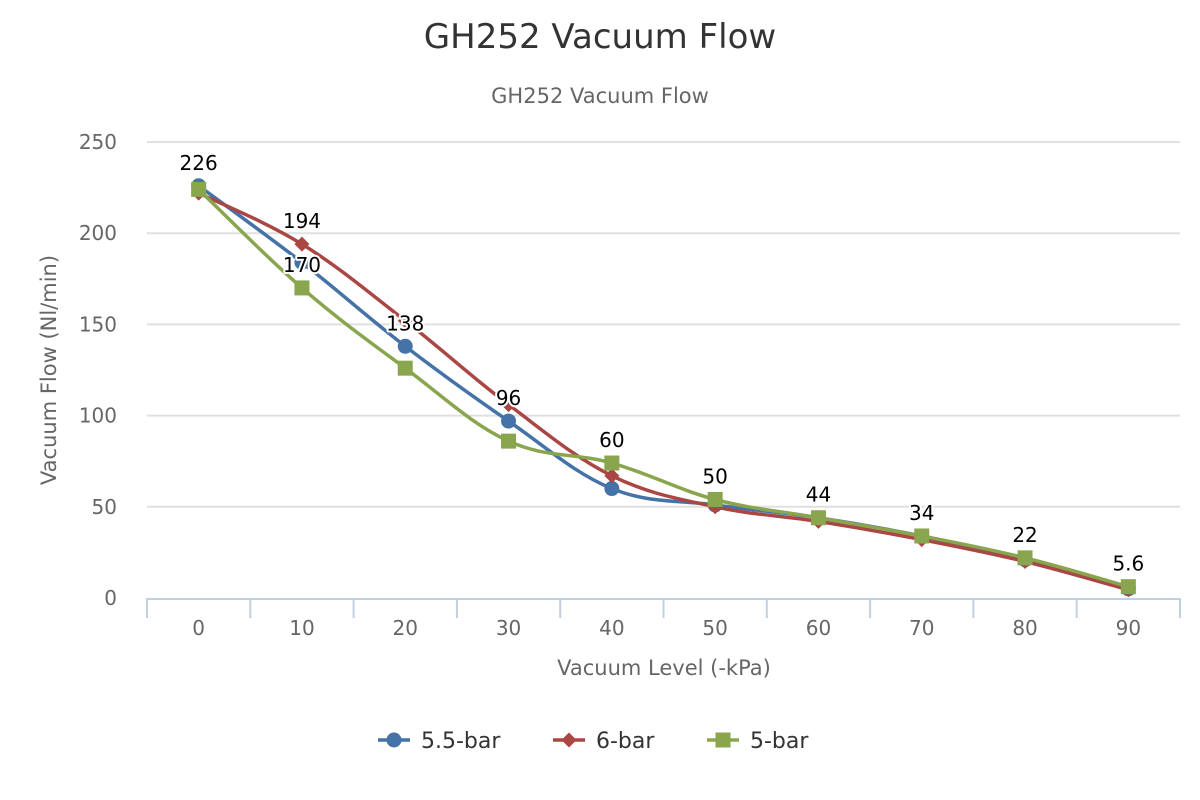 This screenshot has width=1200, height=800. What do you see at coordinates (110, 598) in the screenshot?
I see `y-tick-label: 0` at bounding box center [110, 598].